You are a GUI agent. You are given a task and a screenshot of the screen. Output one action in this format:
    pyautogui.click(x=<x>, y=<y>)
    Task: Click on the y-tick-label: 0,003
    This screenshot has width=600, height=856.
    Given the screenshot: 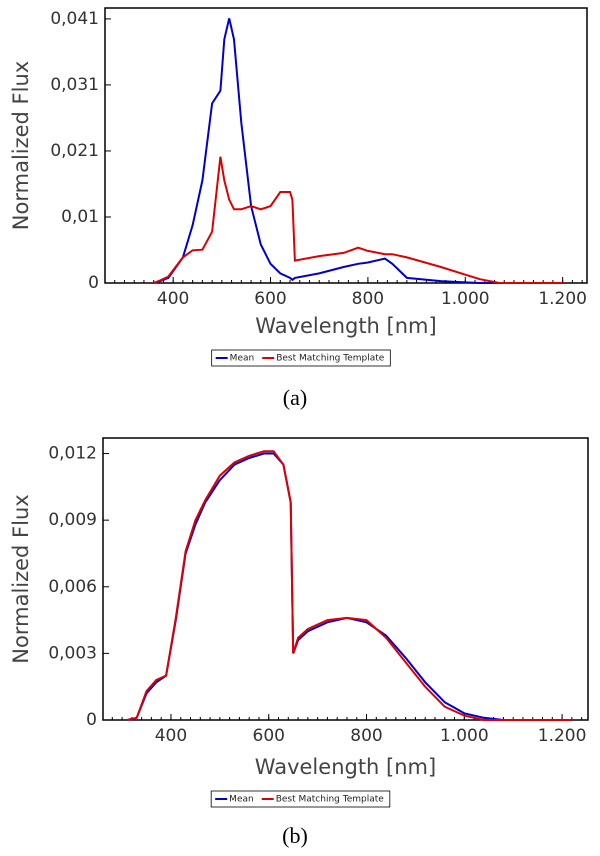 What is the action you would take?
    pyautogui.click(x=72, y=653)
    